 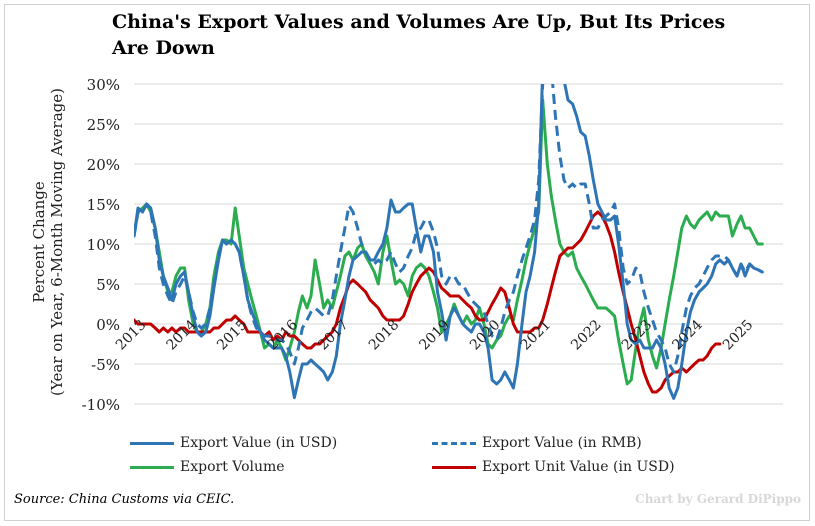 What do you see at coordinates (232, 335) in the screenshot?
I see `x-tick-label: 2015` at bounding box center [232, 335].